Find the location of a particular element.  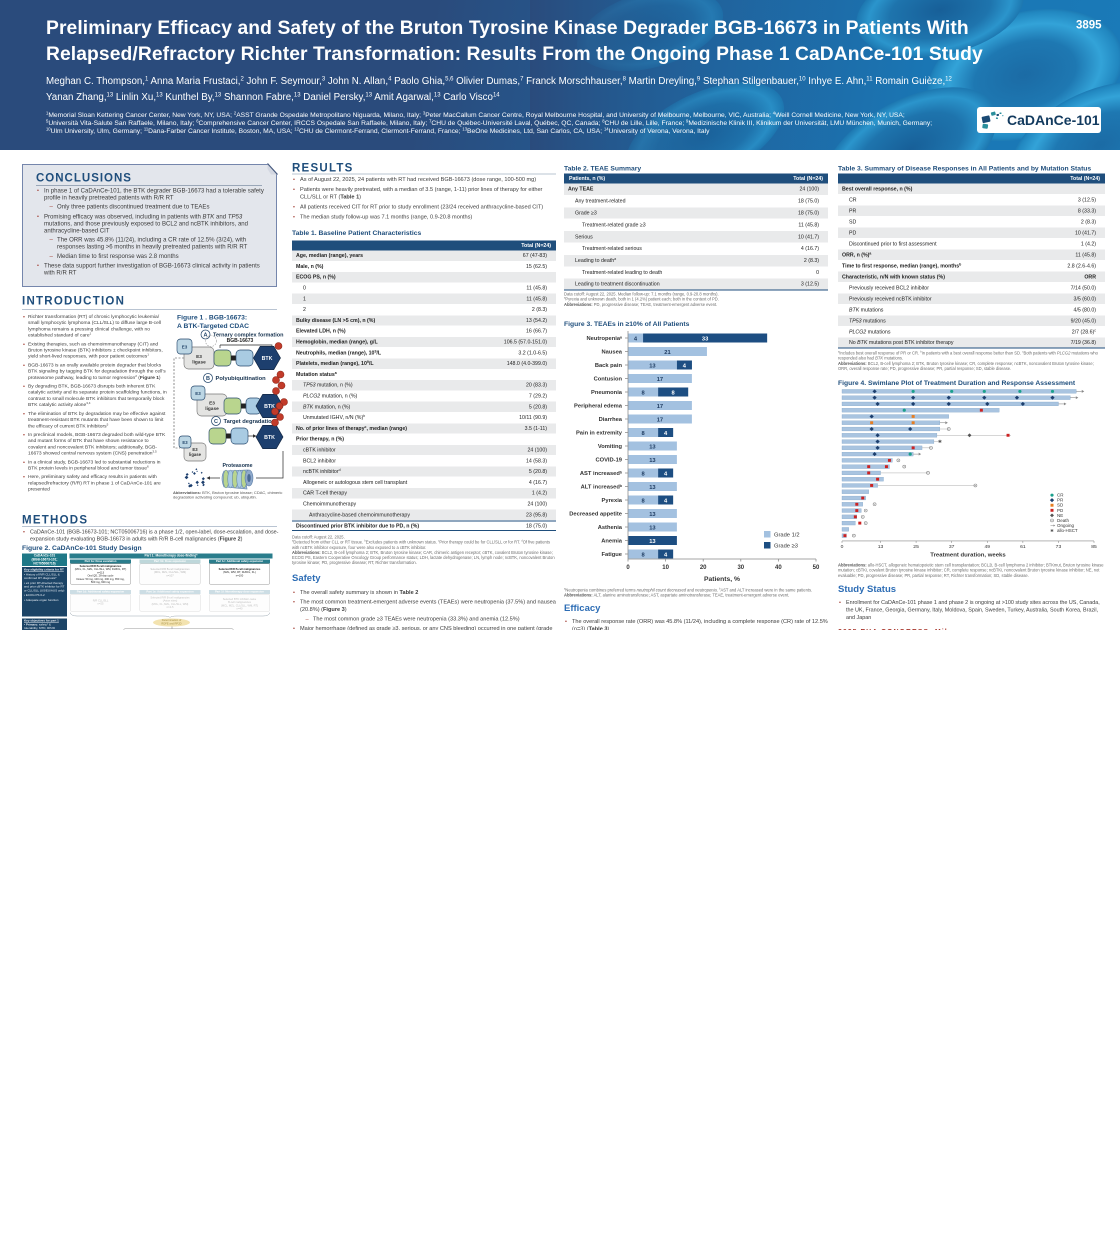

svg-text: C is located at coordinates (216, 422).